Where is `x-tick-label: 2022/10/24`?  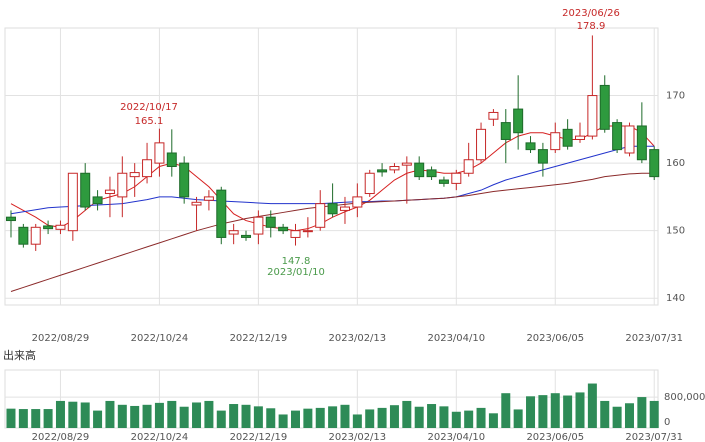 x-tick-label: 2022/10/24 is located at coordinates (160, 338).